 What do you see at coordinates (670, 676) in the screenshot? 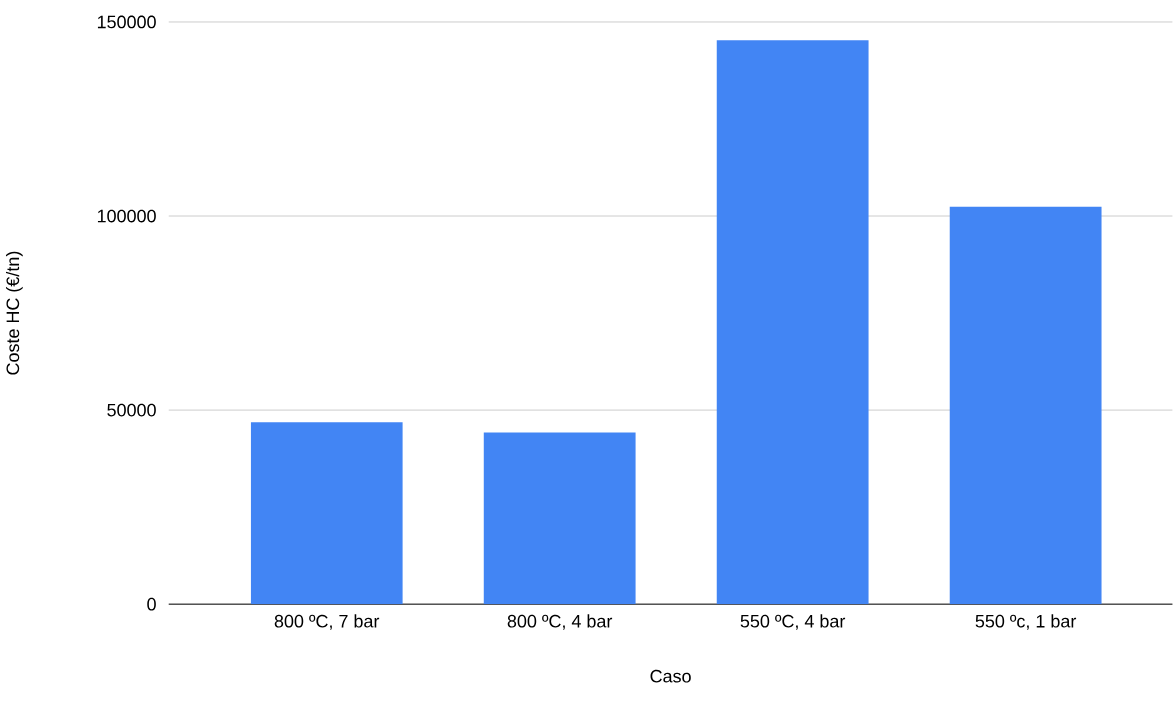
I see `x-axis-title: Caso` at bounding box center [670, 676].